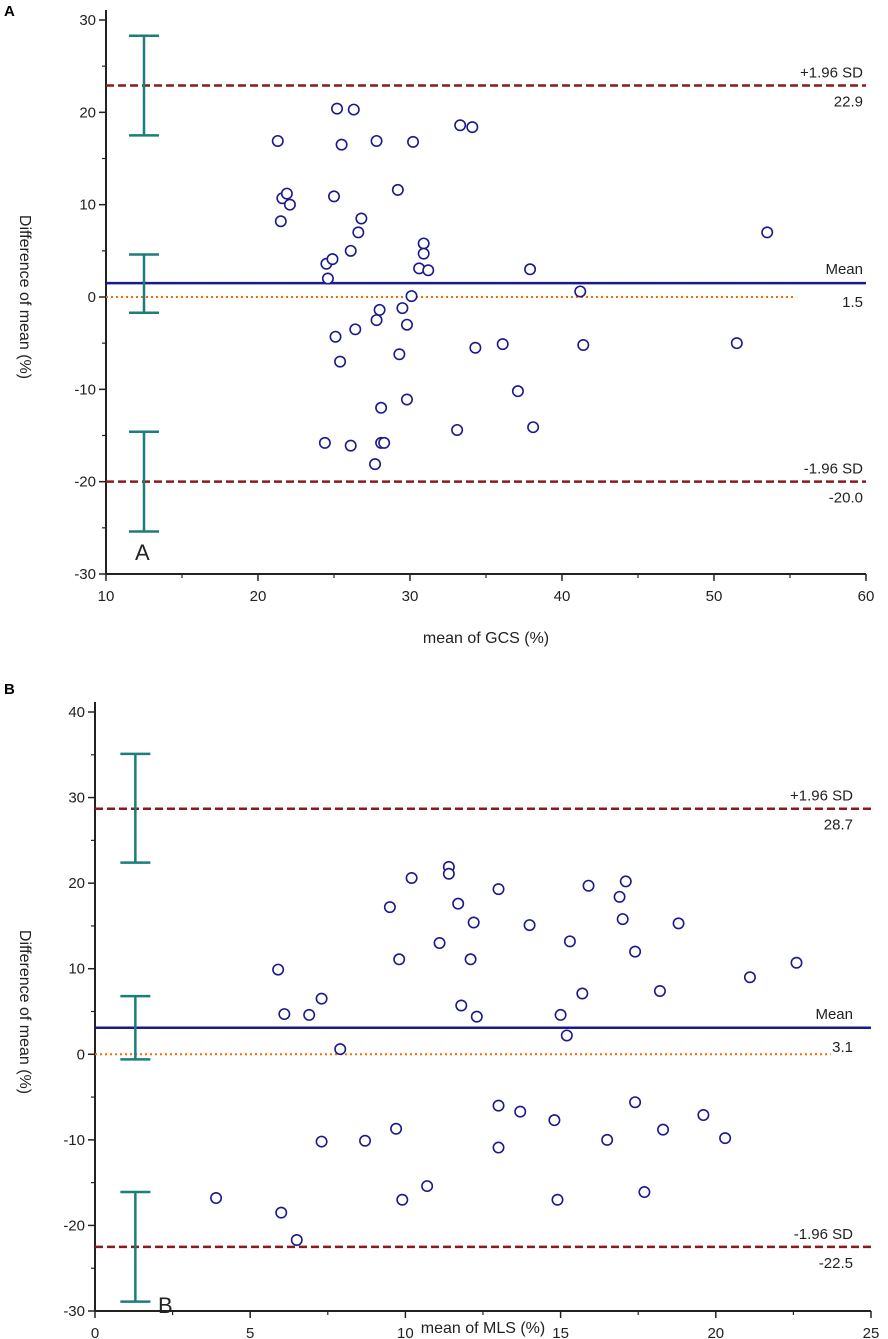 The height and width of the screenshot is (1339, 888). Describe the element at coordinates (562, 596) in the screenshot. I see `x-tick-label: 40` at that location.